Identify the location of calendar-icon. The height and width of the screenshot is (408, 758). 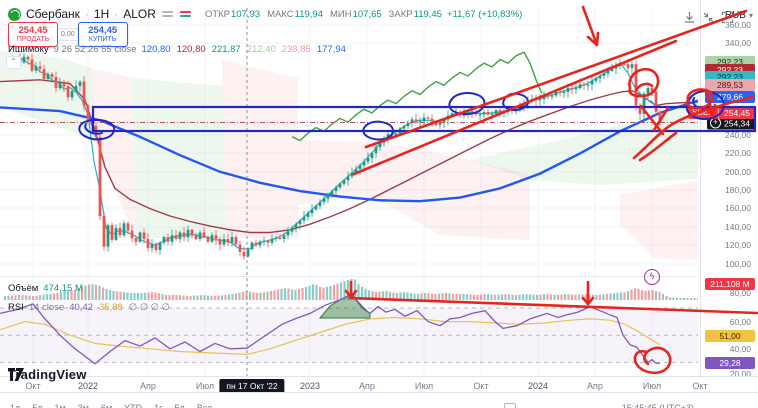
(510, 405).